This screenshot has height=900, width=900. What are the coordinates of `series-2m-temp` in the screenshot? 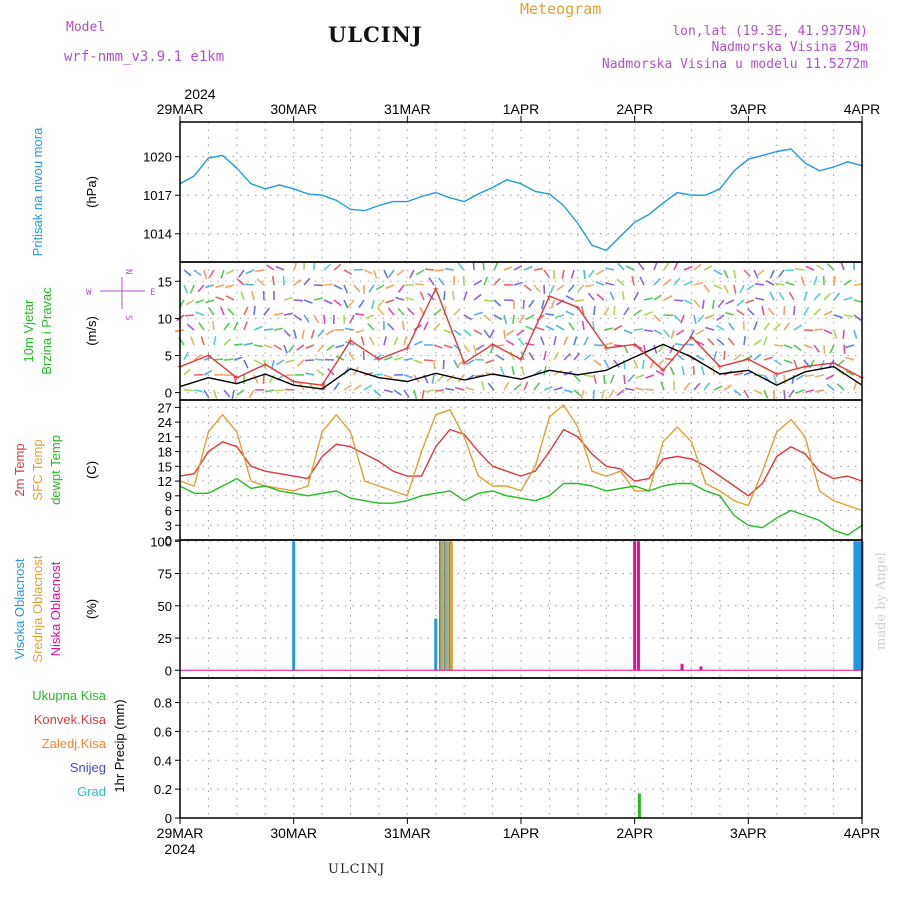 It's located at (521, 462).